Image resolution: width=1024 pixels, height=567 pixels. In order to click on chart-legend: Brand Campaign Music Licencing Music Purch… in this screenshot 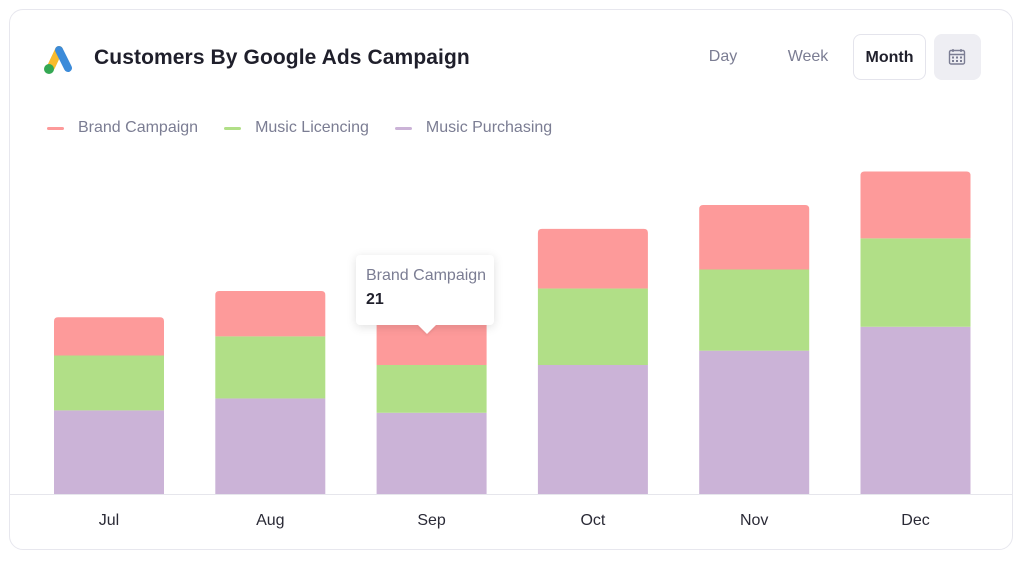, I will do `click(312, 128)`.